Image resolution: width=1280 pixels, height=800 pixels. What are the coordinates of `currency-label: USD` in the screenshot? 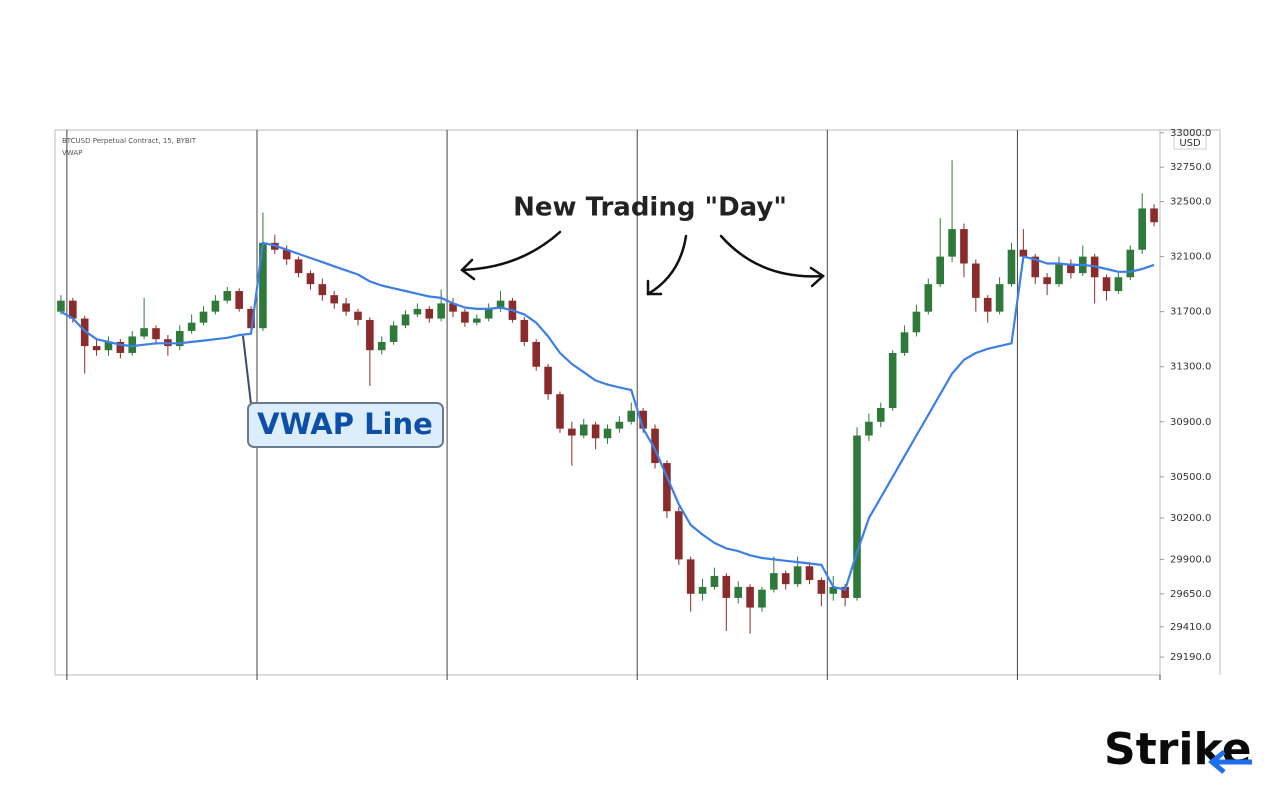 It's located at (1190, 143).